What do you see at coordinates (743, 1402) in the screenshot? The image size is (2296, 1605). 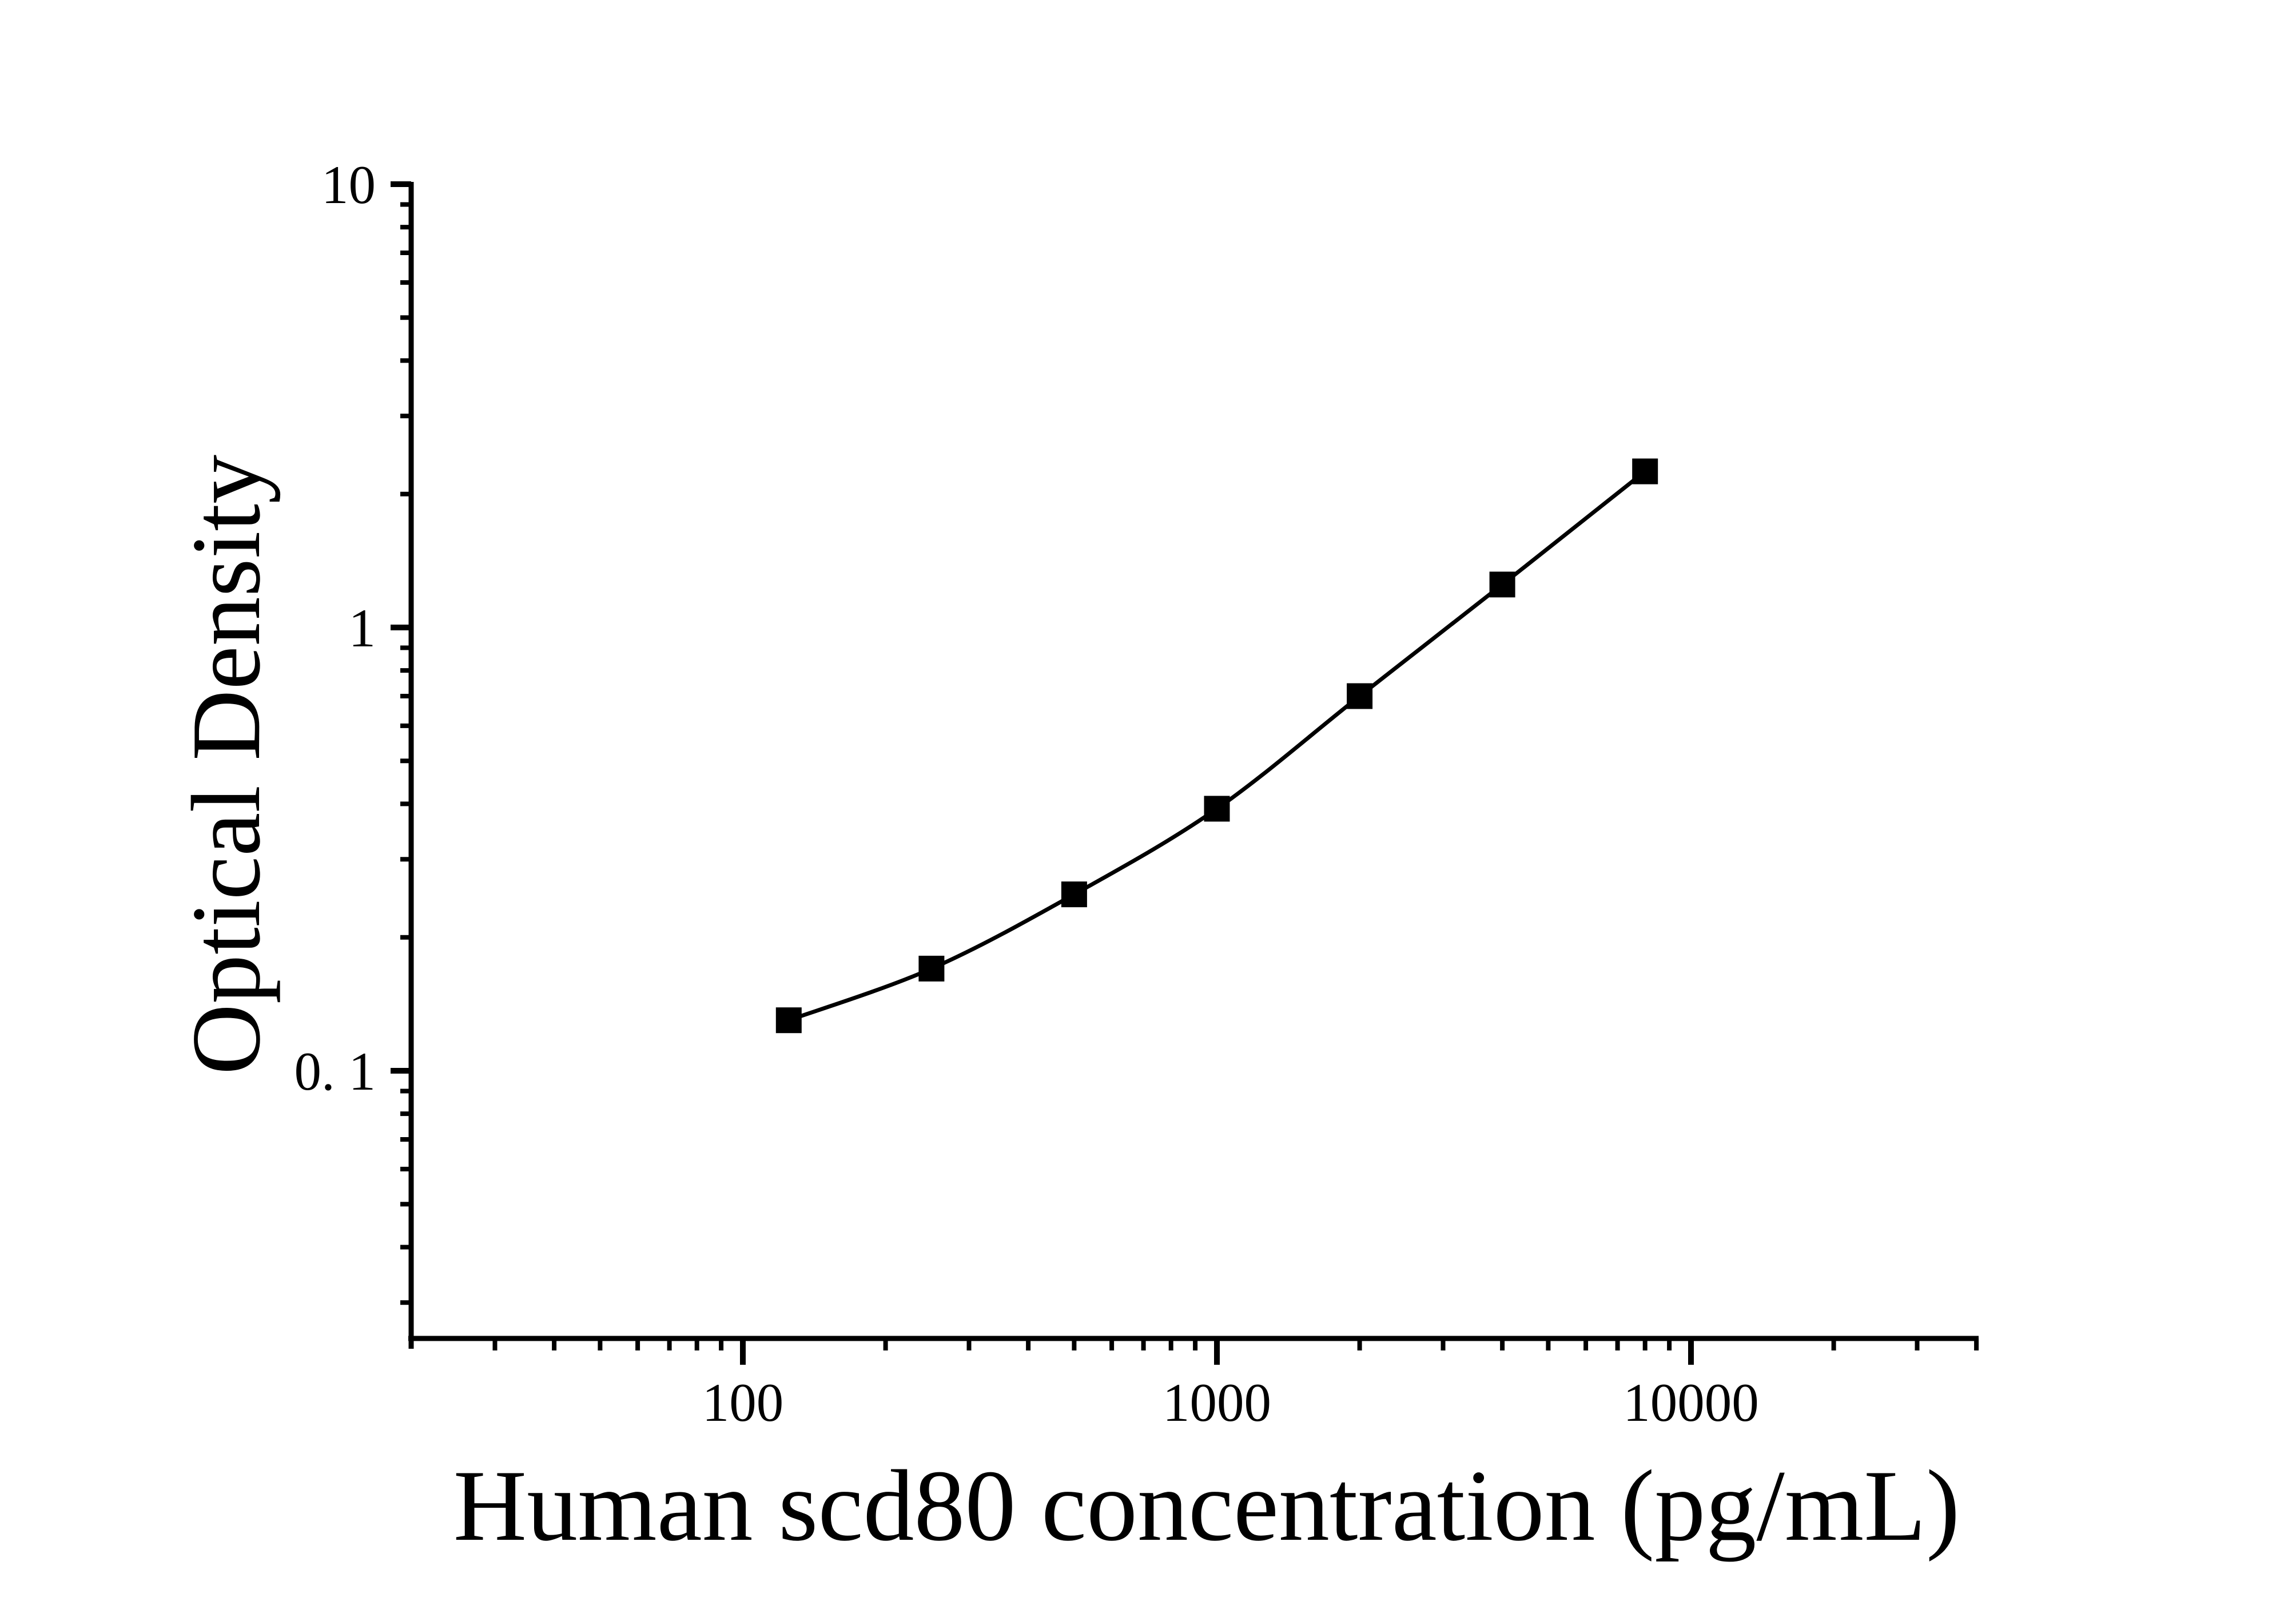 I see `x-tick-label: 100` at bounding box center [743, 1402].